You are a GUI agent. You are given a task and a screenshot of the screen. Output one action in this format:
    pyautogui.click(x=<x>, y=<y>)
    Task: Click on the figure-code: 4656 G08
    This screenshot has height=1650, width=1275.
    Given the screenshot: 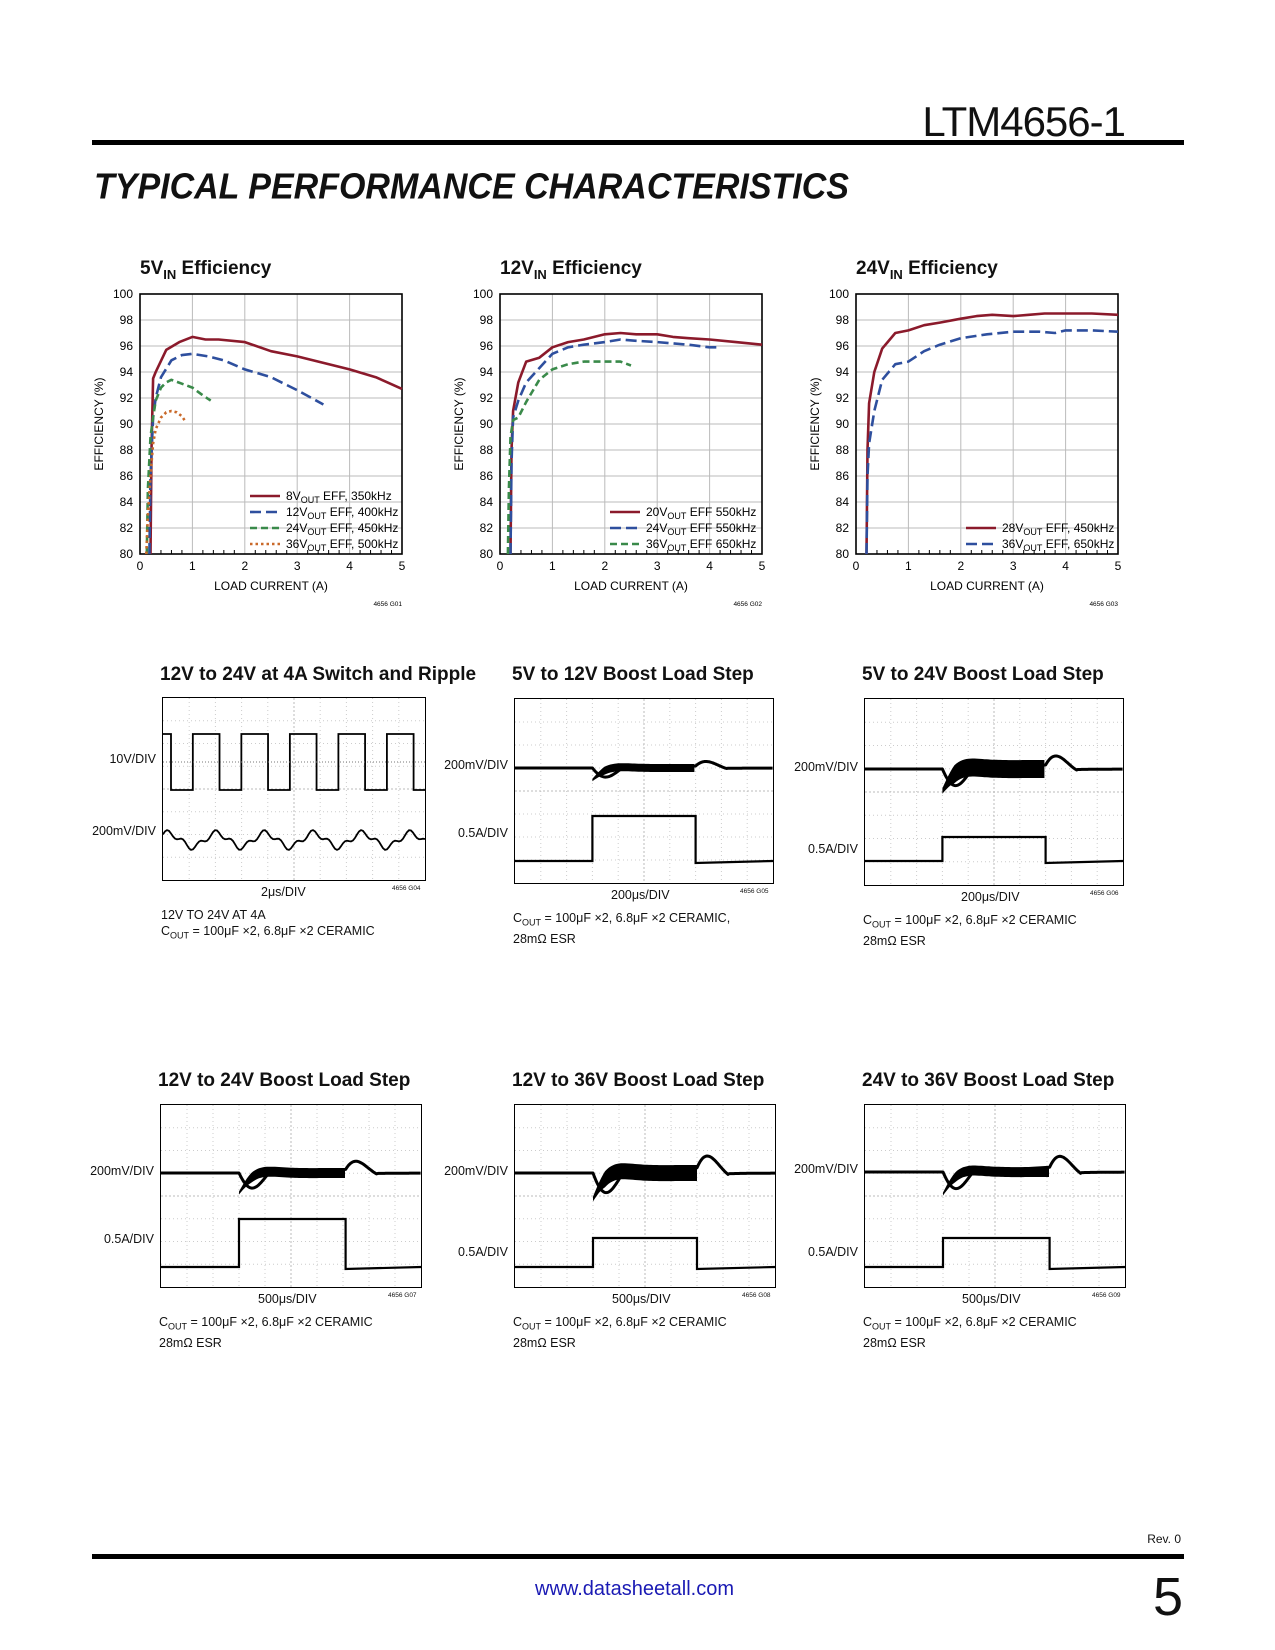 What is the action you would take?
    pyautogui.click(x=756, y=1295)
    